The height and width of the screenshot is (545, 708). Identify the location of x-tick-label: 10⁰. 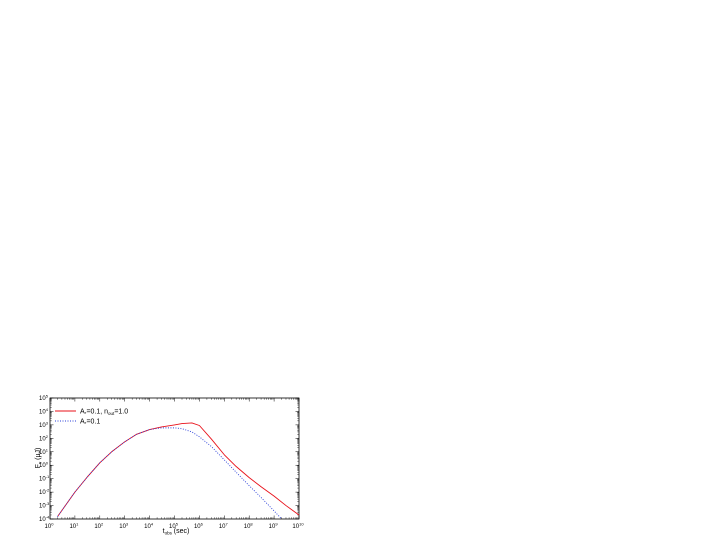
(50, 526).